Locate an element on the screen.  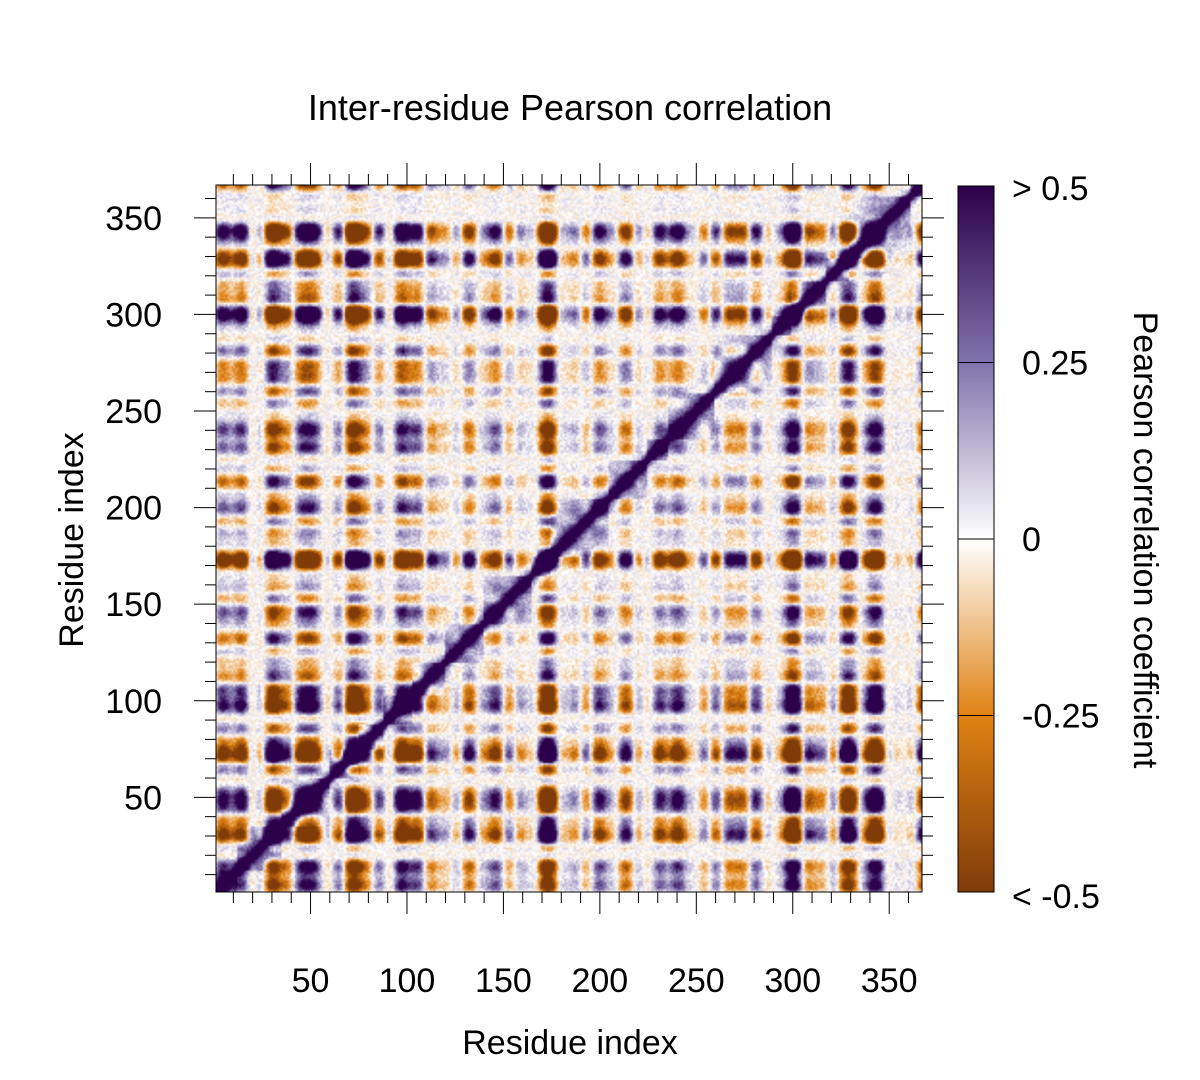
x-axis-tick-labels: 50 100 150 200 250 300 350 is located at coordinates (605, 981).